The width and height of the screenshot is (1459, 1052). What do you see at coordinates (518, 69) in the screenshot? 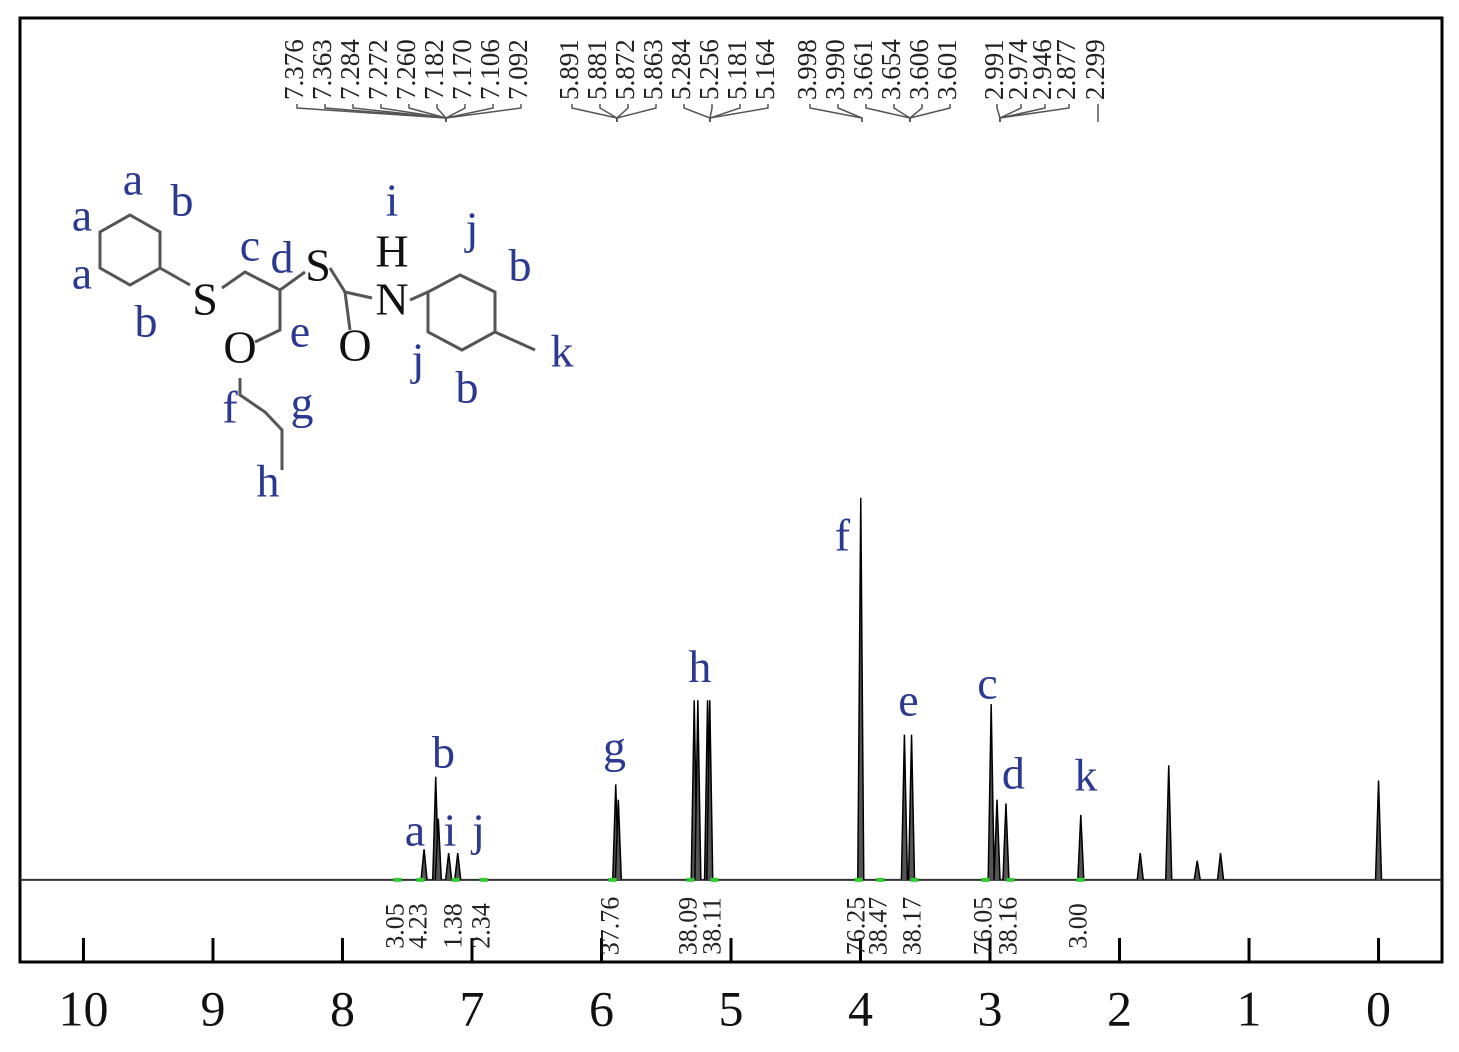
I see `shift-label: 7.092` at bounding box center [518, 69].